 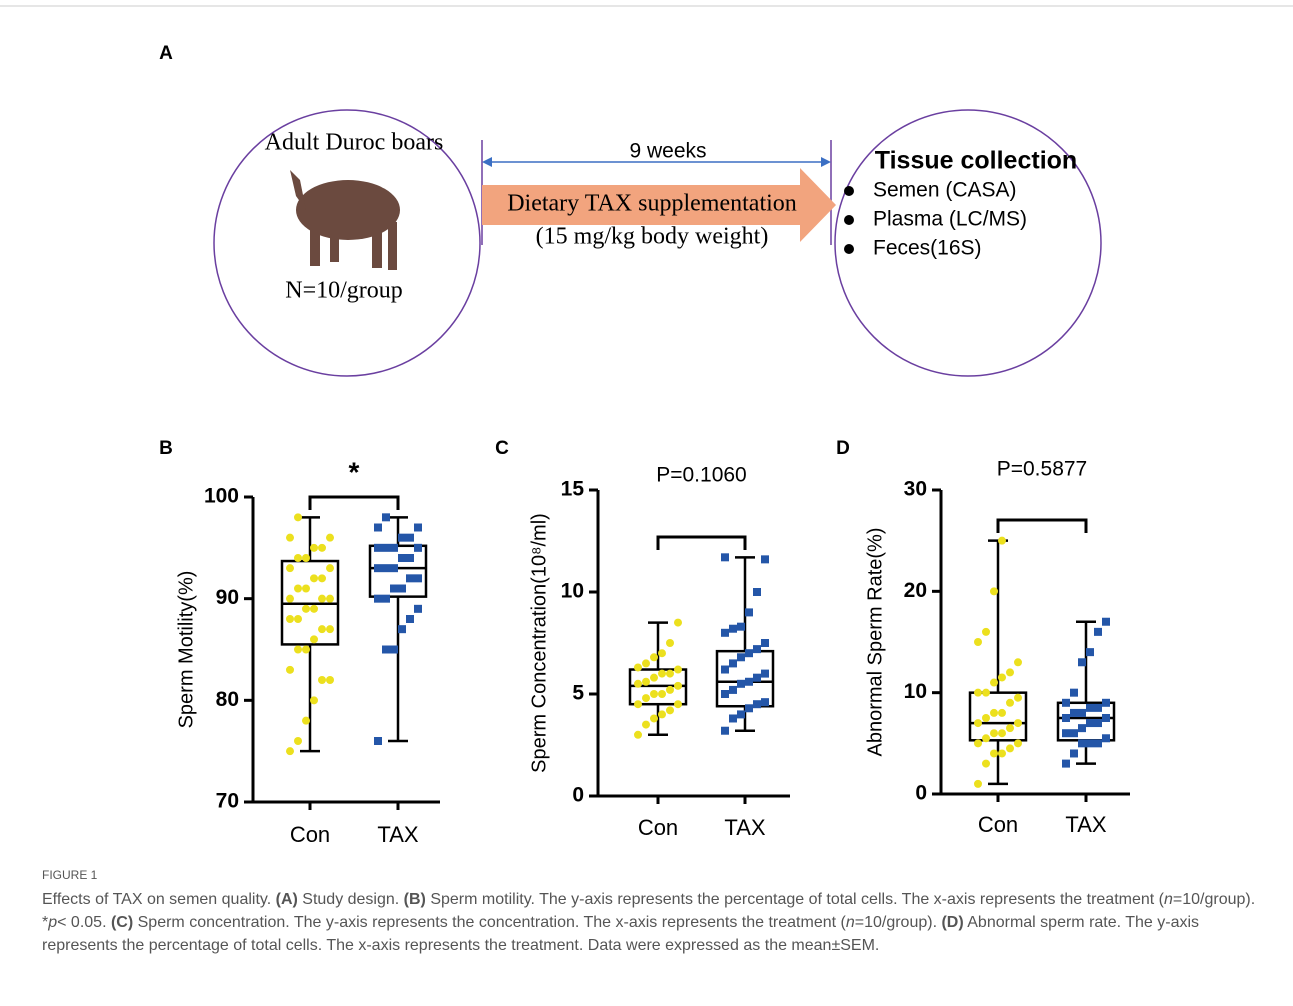 What do you see at coordinates (652, 204) in the screenshot?
I see `treatment: Dietary TAX supplementation` at bounding box center [652, 204].